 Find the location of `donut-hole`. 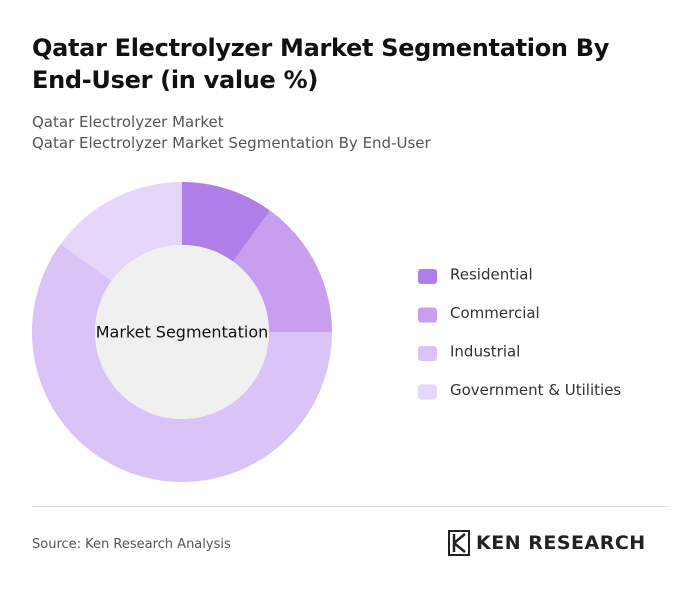

donut-hole is located at coordinates (182, 332).